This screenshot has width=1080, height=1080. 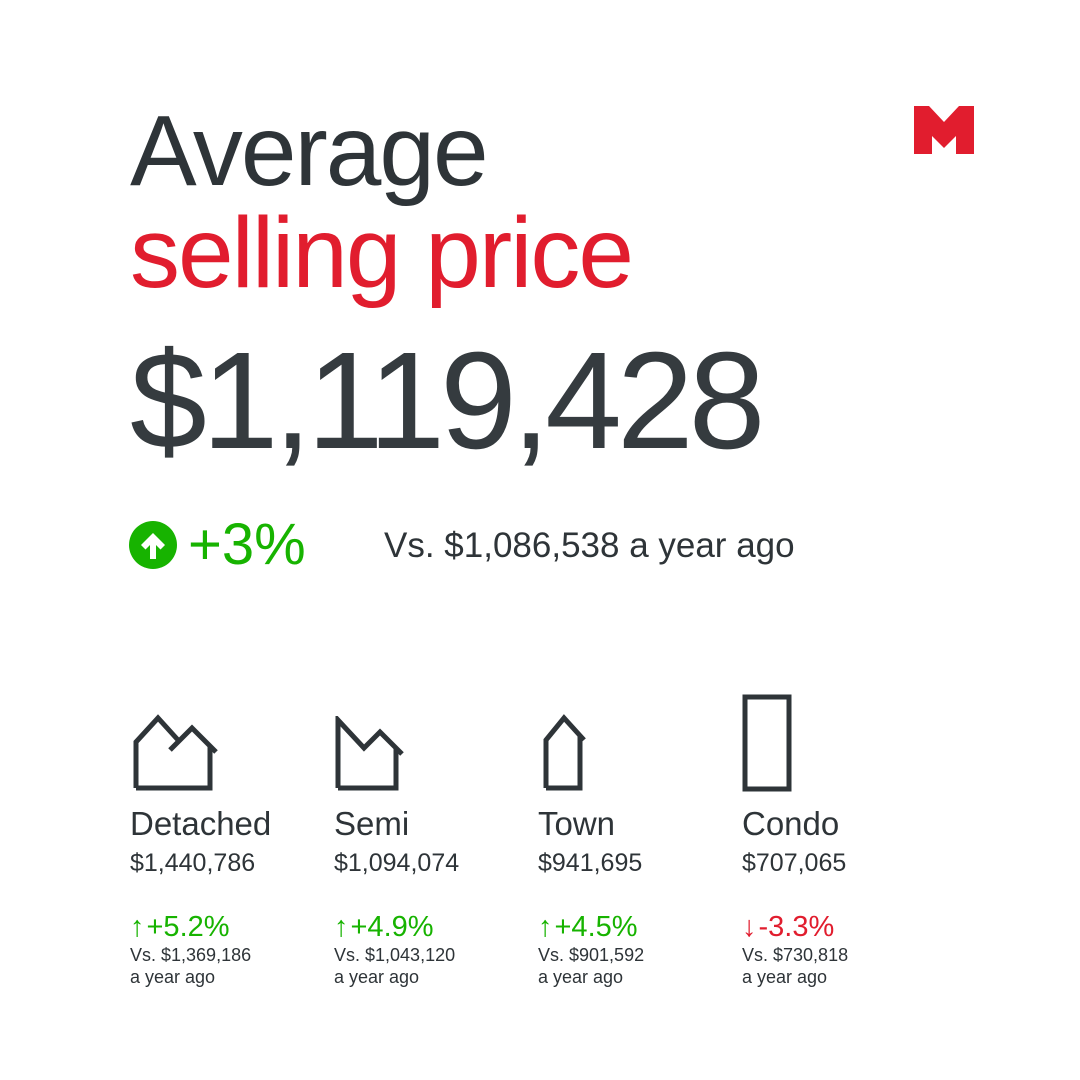 I want to click on category-change: ↓-3.3%, so click(x=788, y=927).